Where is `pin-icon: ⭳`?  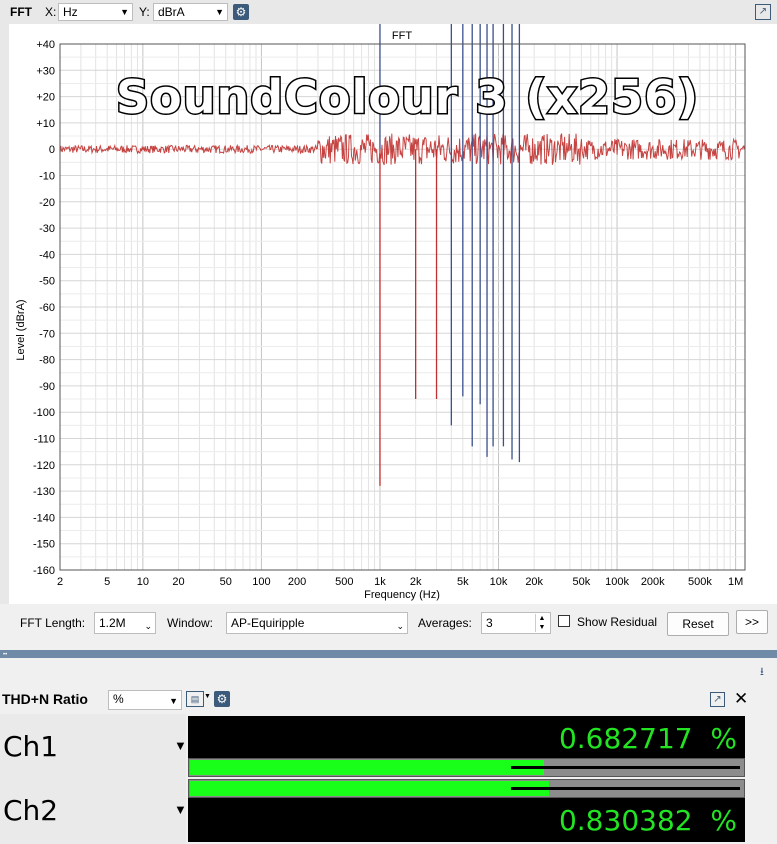
pin-icon: ⭳ is located at coordinates (762, 672).